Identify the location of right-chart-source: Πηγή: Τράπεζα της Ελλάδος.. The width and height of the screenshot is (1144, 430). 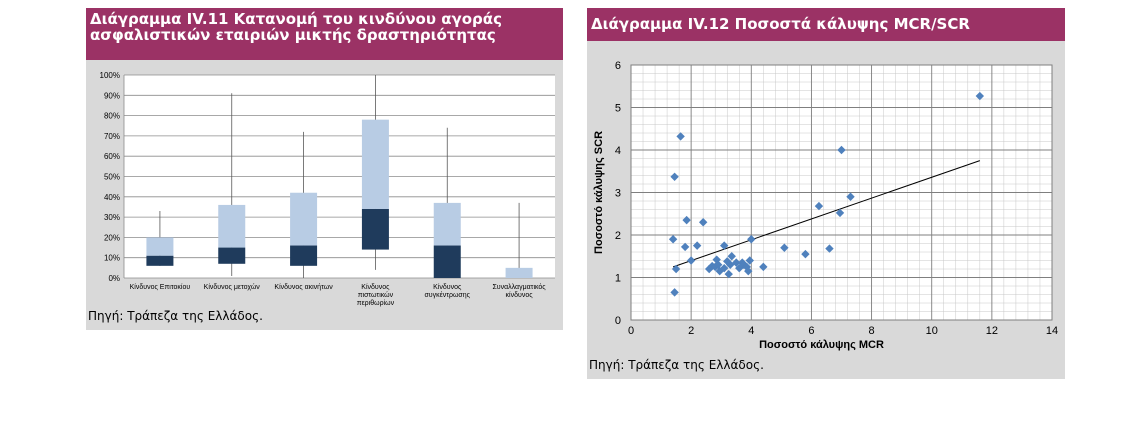
(676, 365).